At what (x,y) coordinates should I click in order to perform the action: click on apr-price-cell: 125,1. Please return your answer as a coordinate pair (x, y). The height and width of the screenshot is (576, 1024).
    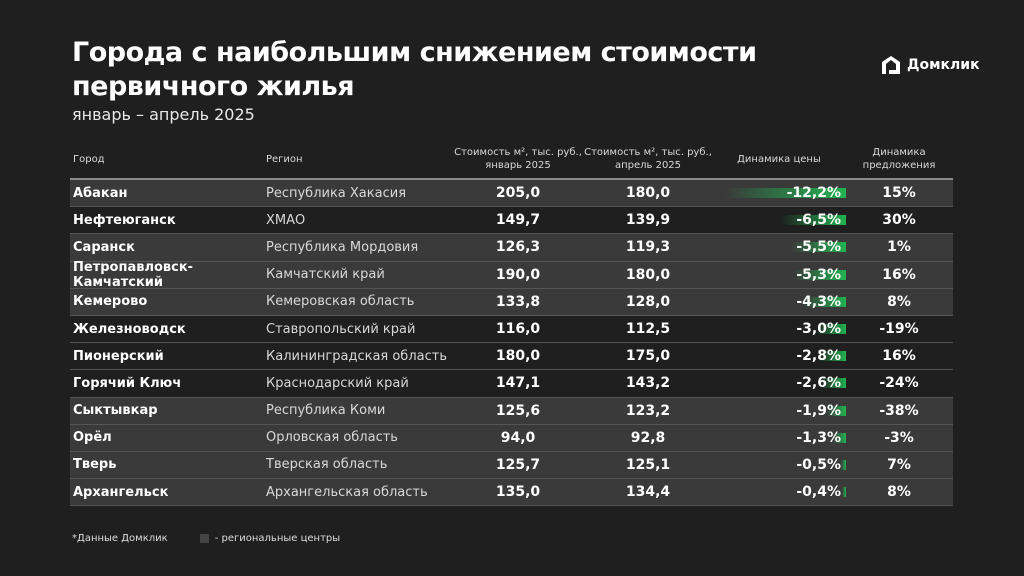
    Looking at the image, I should click on (648, 464).